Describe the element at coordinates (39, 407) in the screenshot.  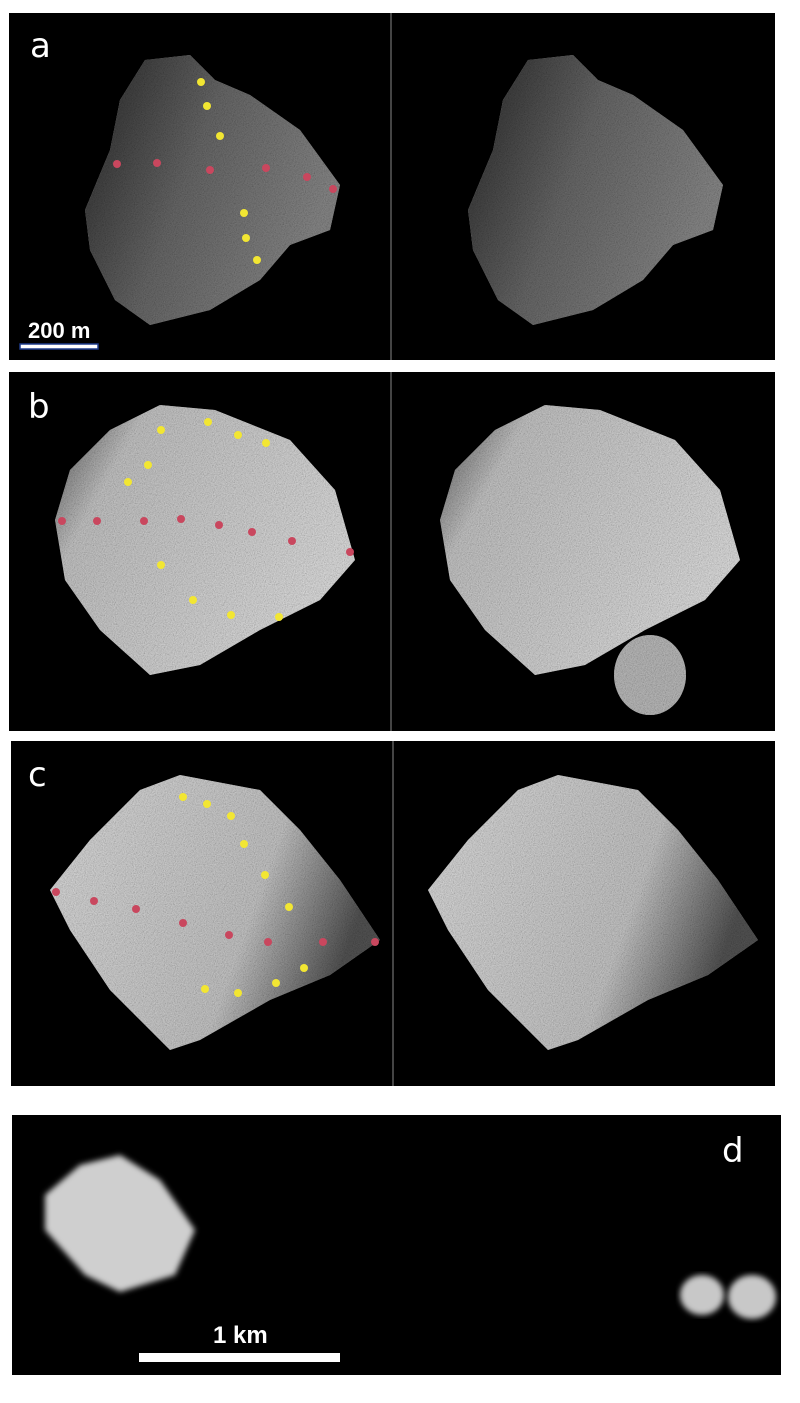
I see `panel-label: b` at that location.